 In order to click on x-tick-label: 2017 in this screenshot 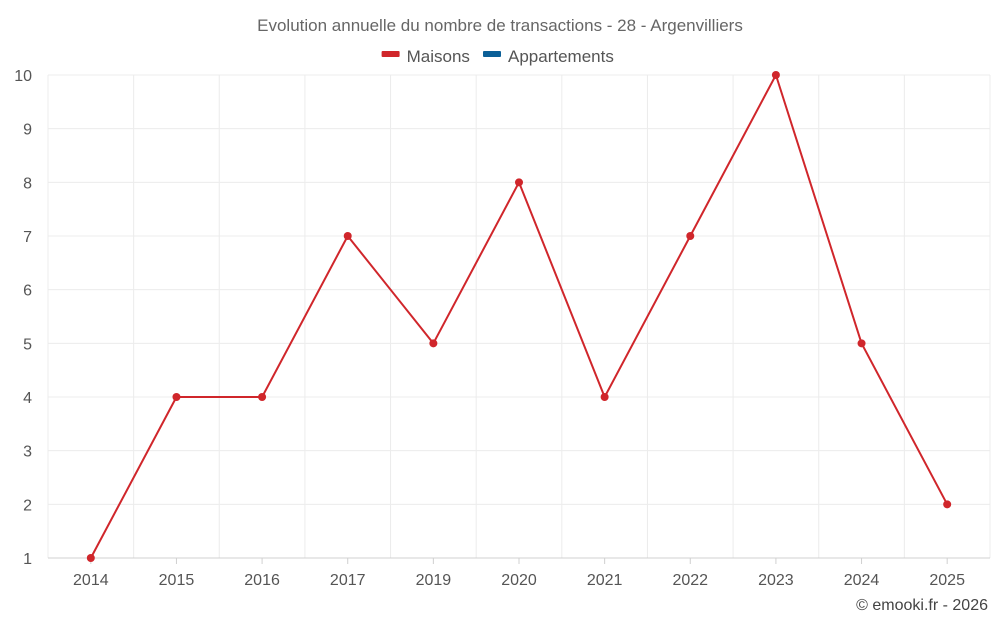, I will do `click(348, 580)`.